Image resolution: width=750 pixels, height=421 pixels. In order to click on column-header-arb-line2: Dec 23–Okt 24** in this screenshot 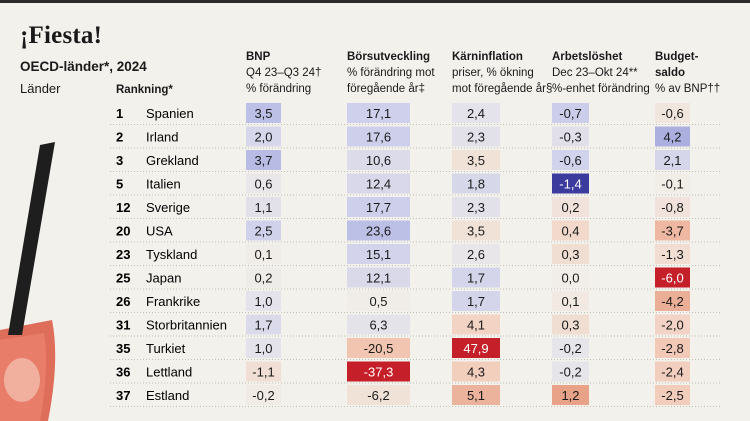, I will do `click(595, 73)`.